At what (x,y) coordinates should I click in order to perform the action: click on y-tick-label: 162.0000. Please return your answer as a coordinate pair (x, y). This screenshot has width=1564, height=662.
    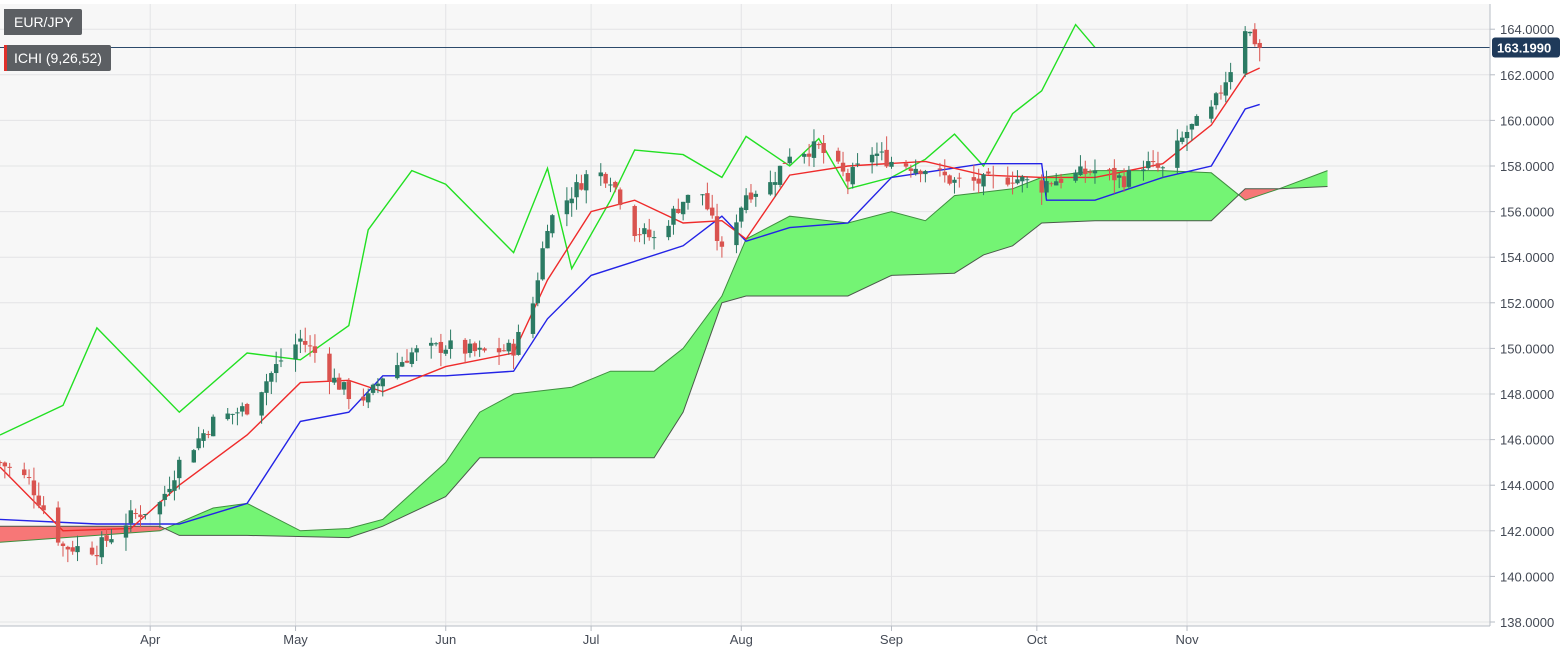
    Looking at the image, I should click on (1527, 75).